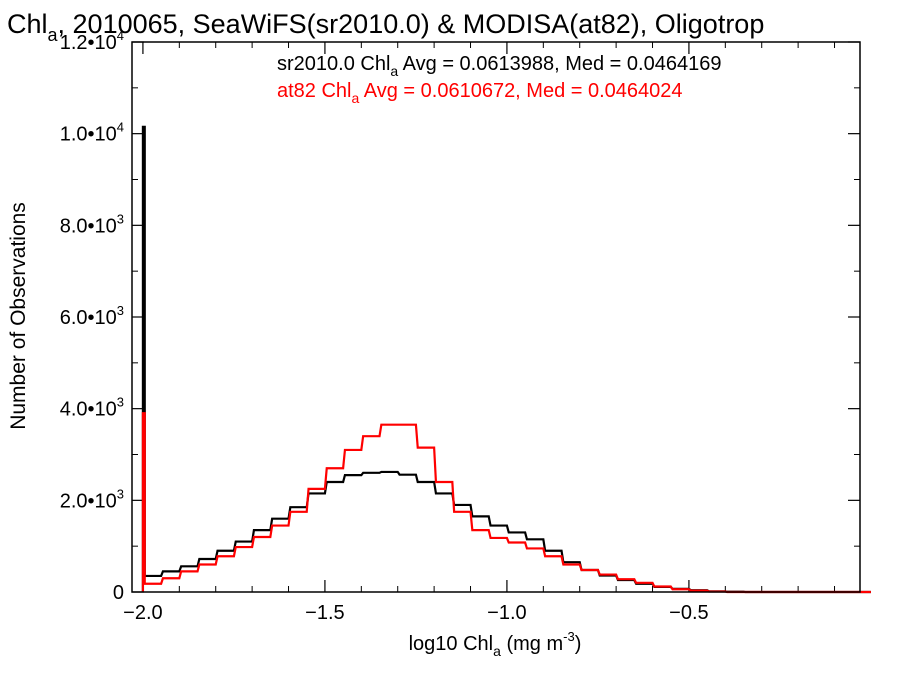 The height and width of the screenshot is (675, 900). Describe the element at coordinates (92, 41) in the screenshot. I see `y-tick-label: 1.2•104` at that location.